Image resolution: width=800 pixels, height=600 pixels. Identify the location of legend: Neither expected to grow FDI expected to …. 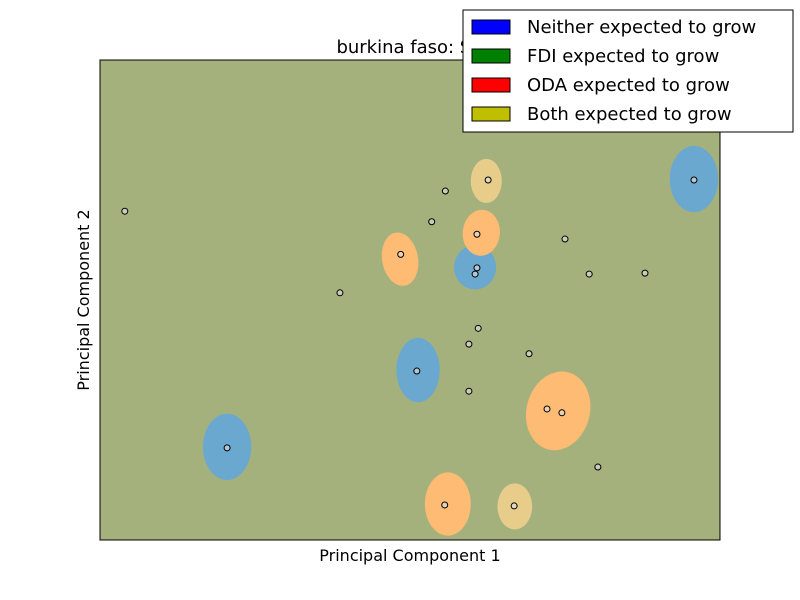
(628, 71).